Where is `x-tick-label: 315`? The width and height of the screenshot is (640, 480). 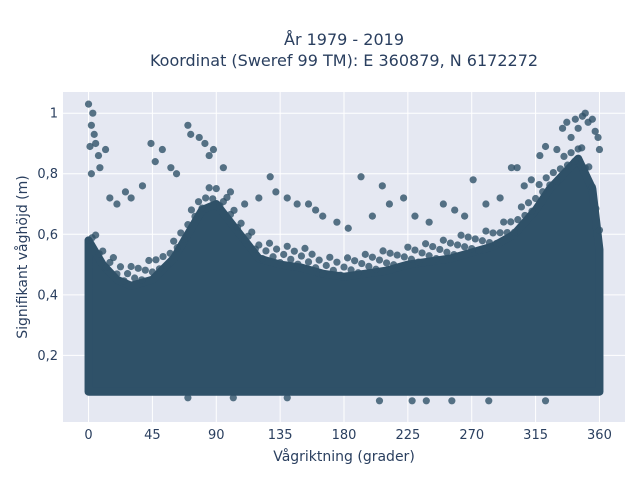
x-tick-label: 315 is located at coordinates (535, 435).